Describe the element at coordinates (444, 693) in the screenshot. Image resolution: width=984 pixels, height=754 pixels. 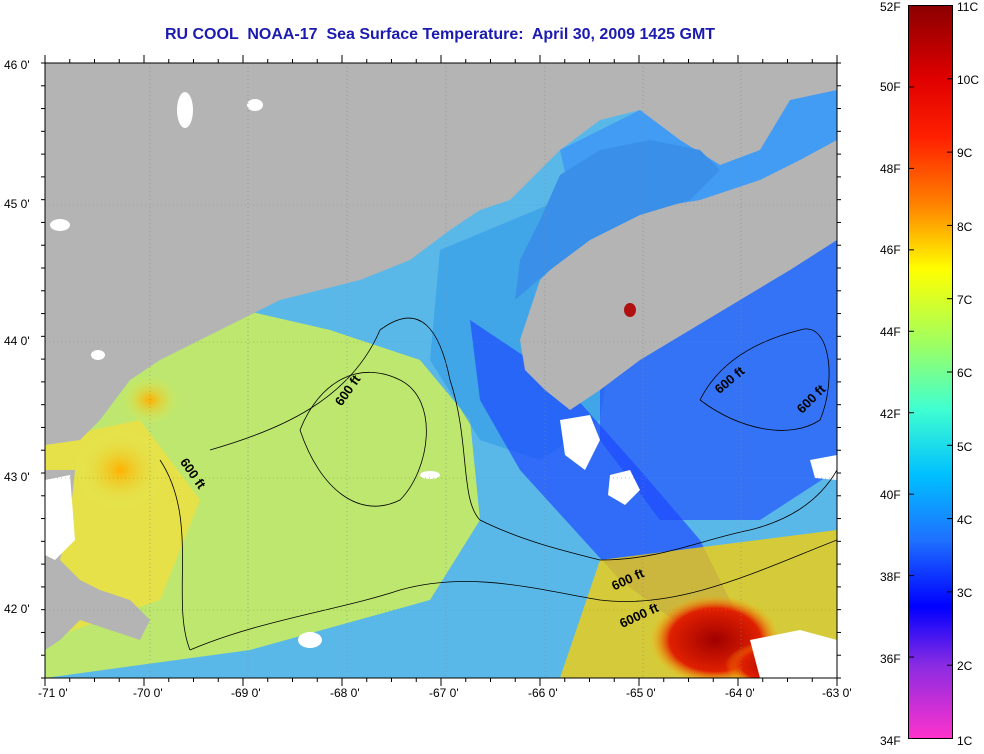
I see `lon-label: -67 0'` at that location.